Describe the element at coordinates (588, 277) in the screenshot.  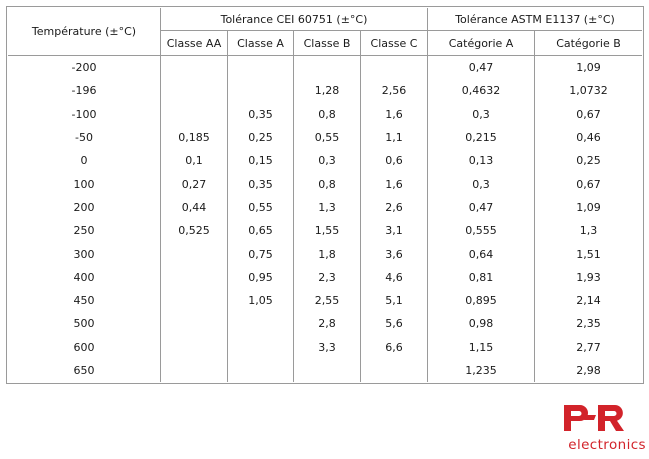
I see `cell-categorie-b: 1,93` at that location.